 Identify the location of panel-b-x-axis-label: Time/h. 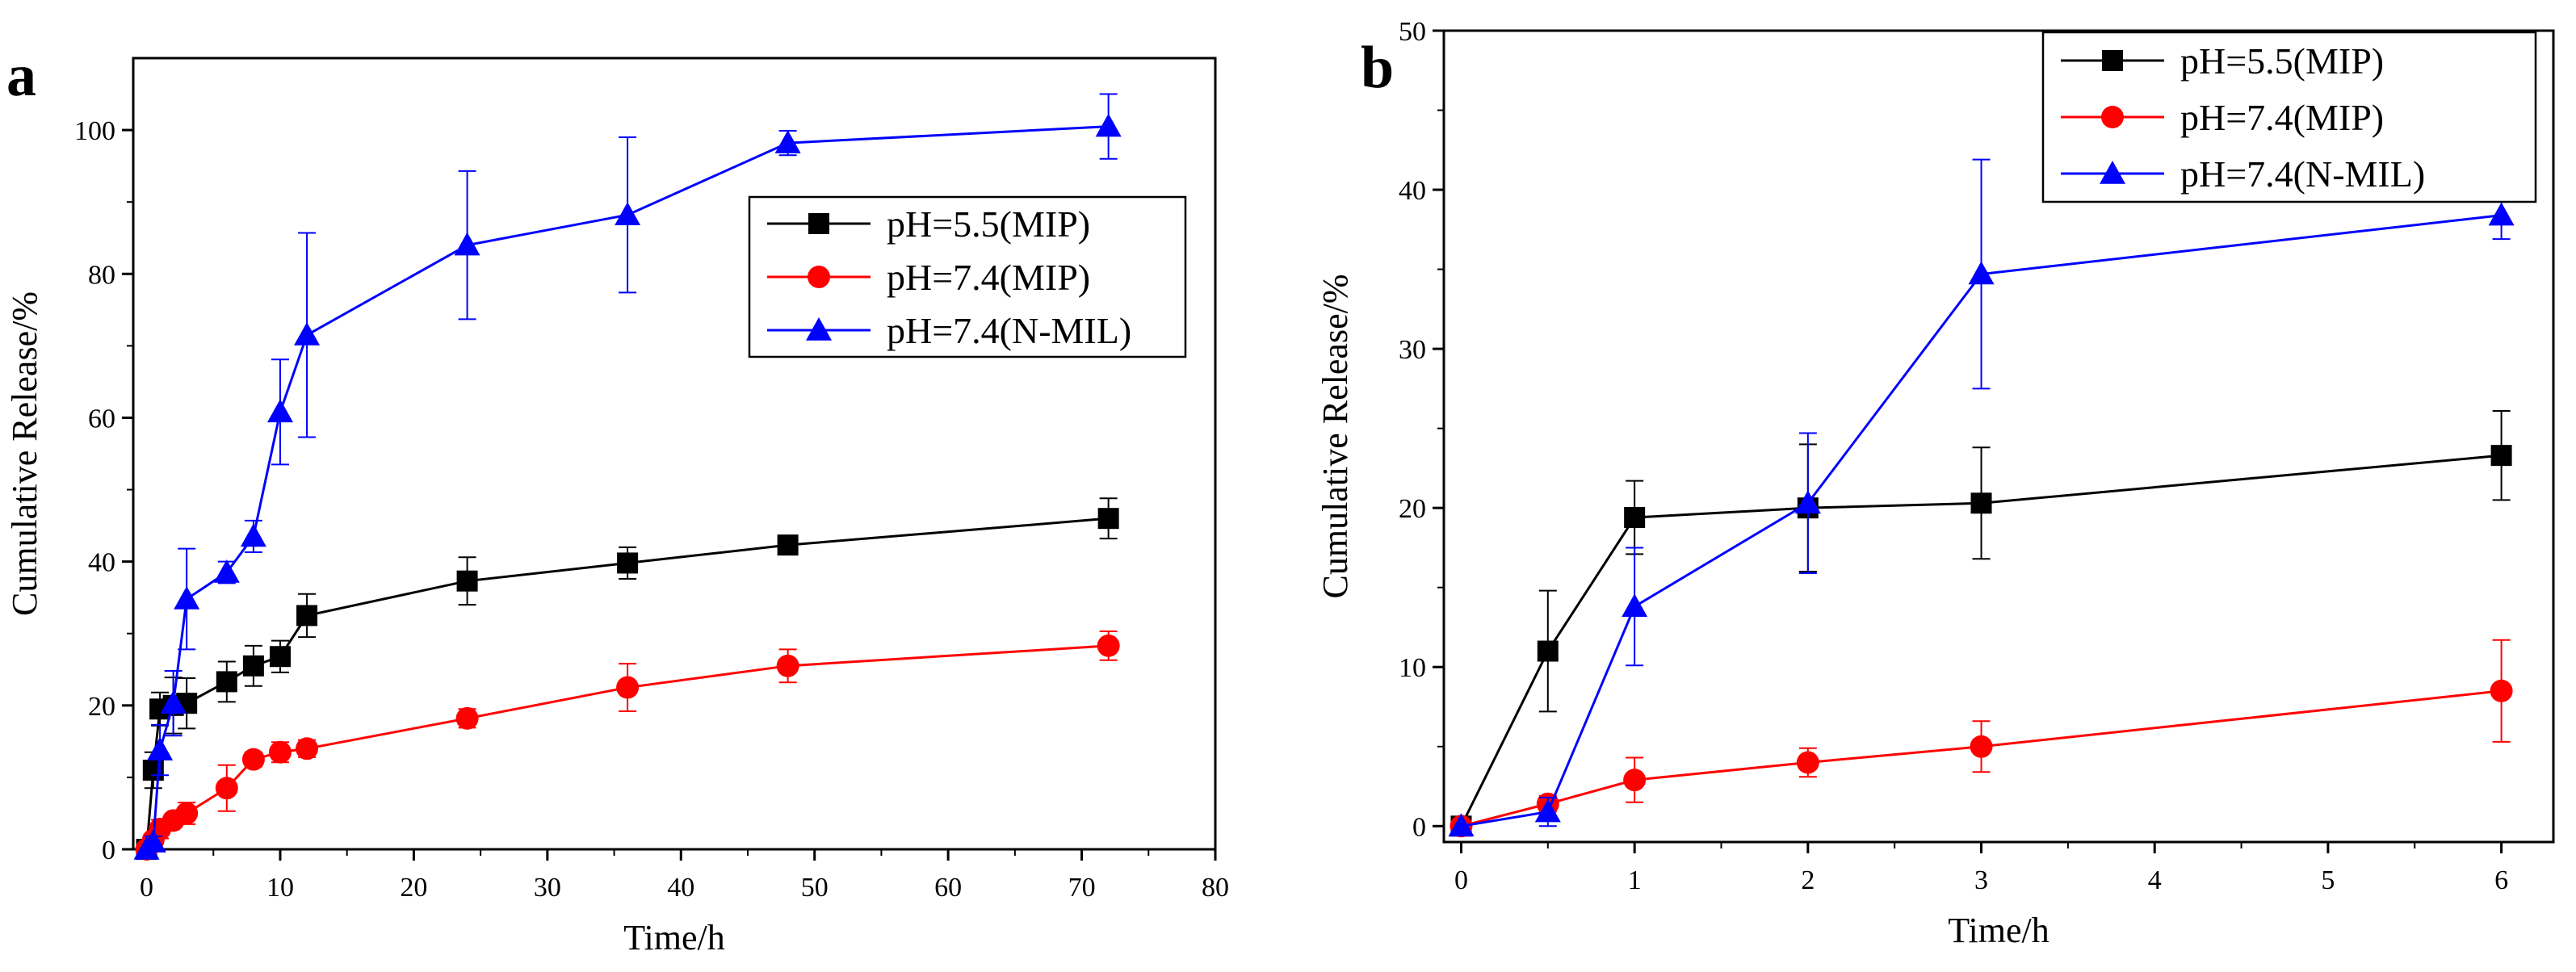
(1999, 930).